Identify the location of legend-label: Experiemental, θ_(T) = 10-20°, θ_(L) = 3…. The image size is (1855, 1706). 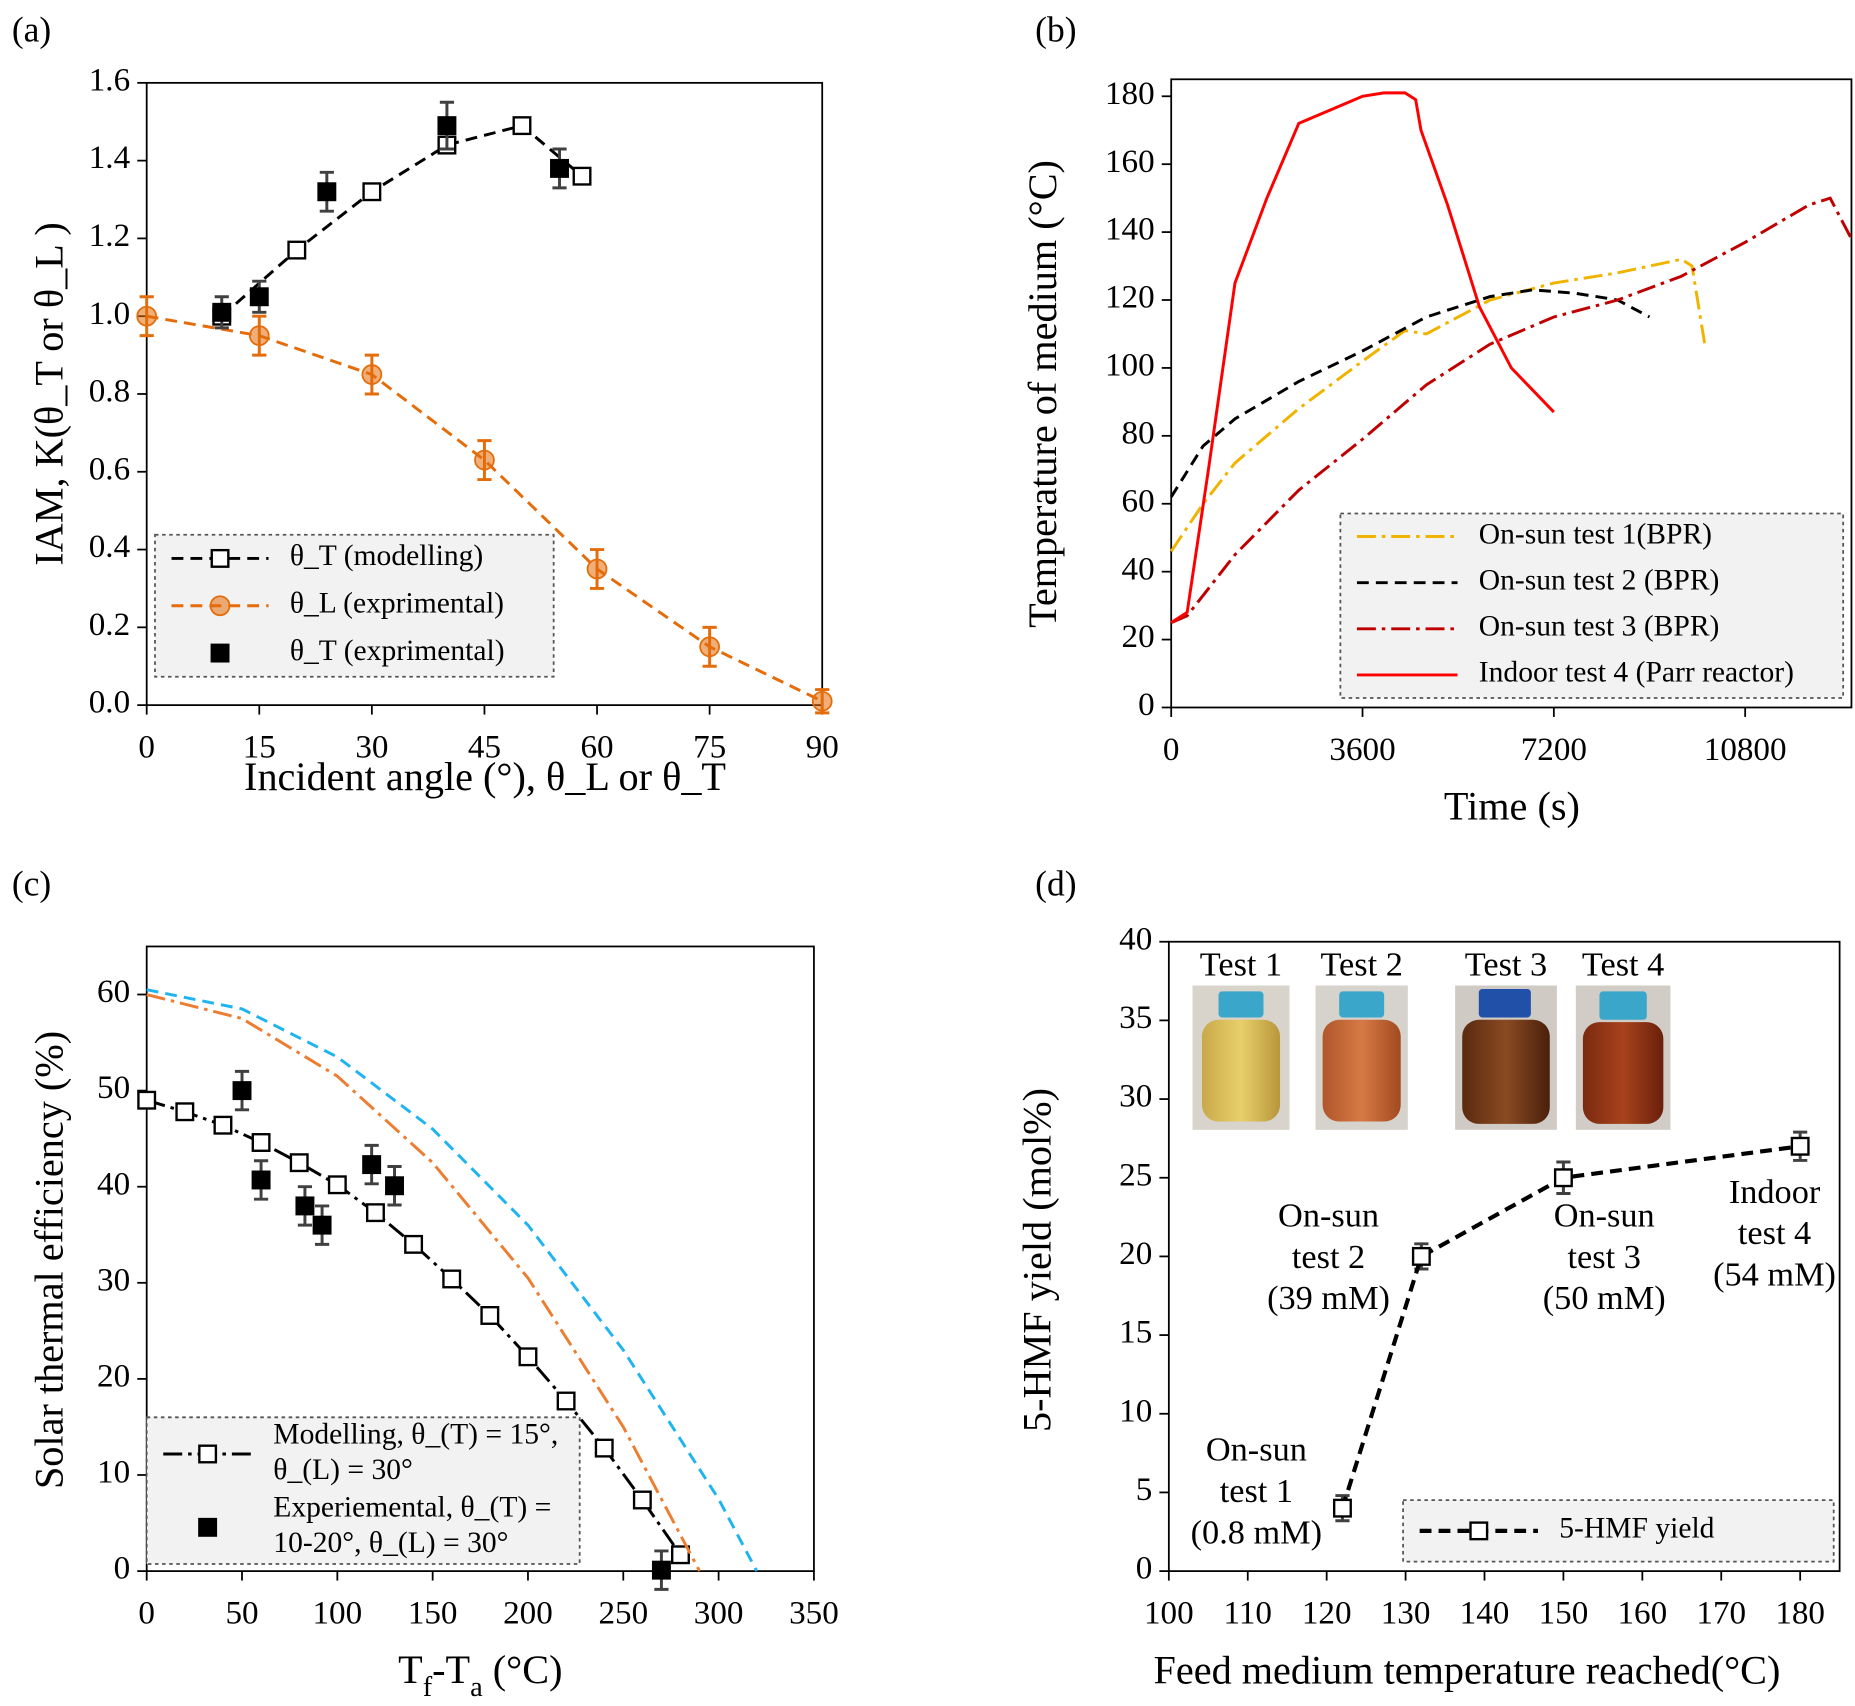
(412, 1525).